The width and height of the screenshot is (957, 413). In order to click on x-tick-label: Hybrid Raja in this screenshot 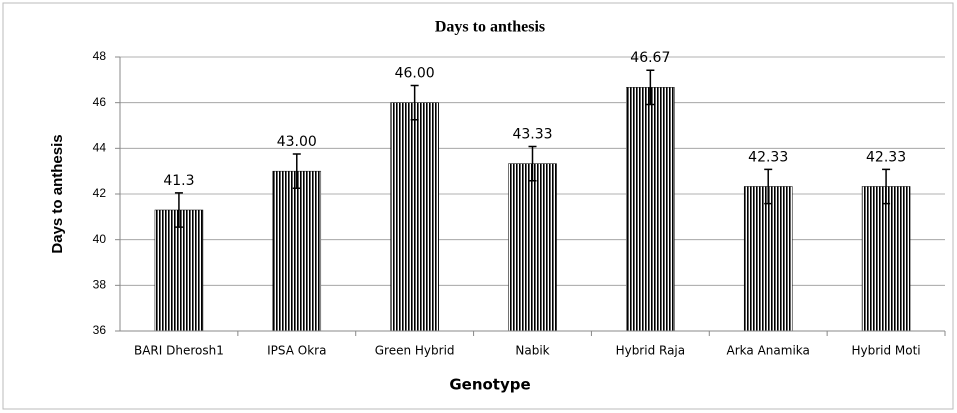, I will do `click(651, 351)`.